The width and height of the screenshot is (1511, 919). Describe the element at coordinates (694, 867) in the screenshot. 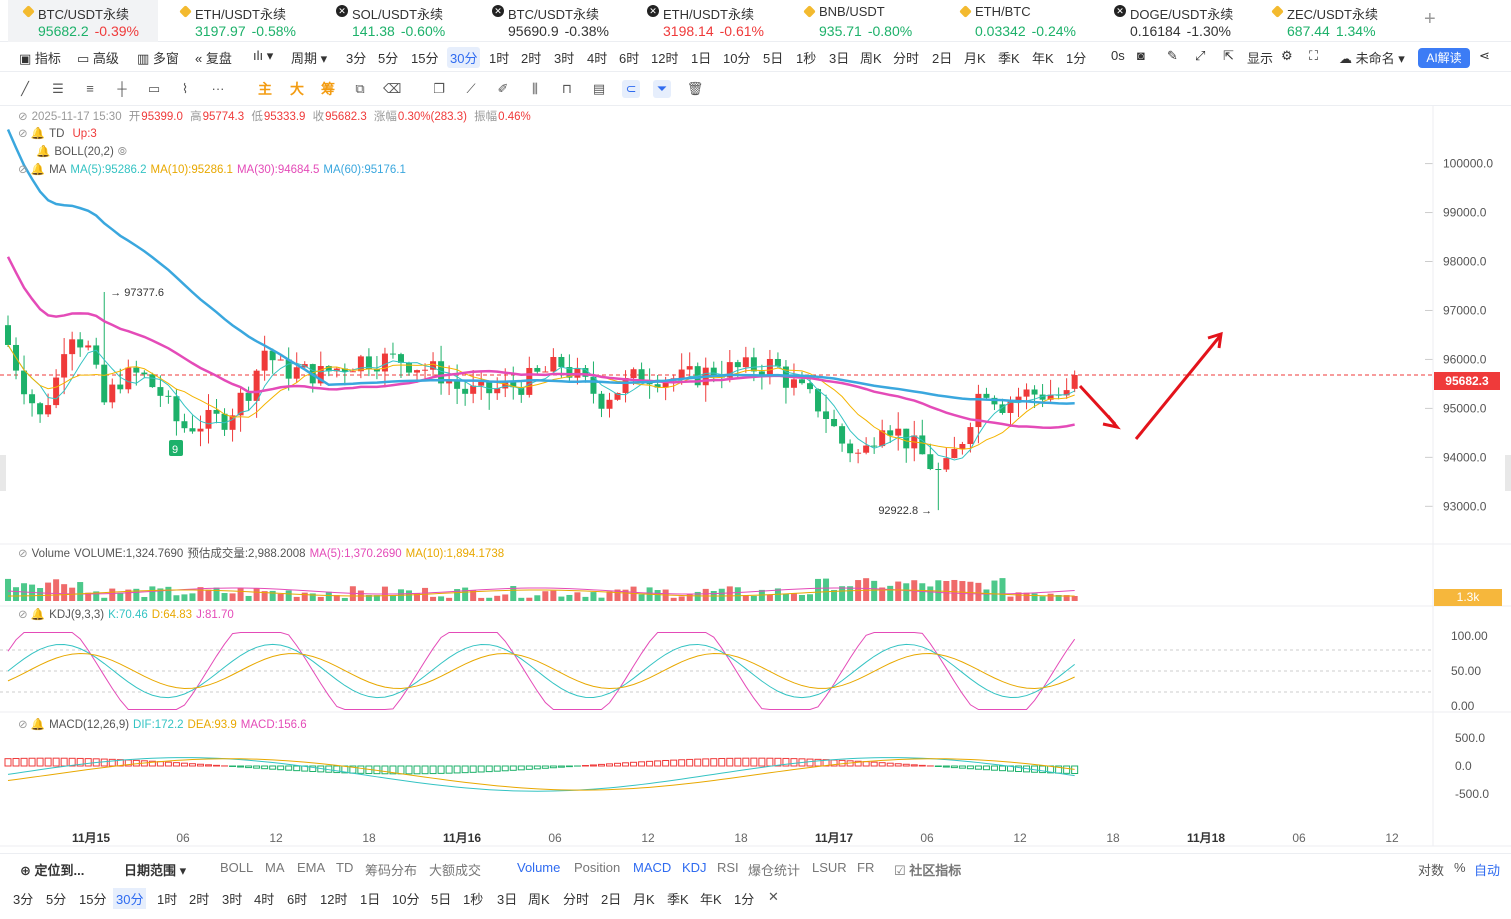

I see `sub-indicator-3: KDJ` at that location.